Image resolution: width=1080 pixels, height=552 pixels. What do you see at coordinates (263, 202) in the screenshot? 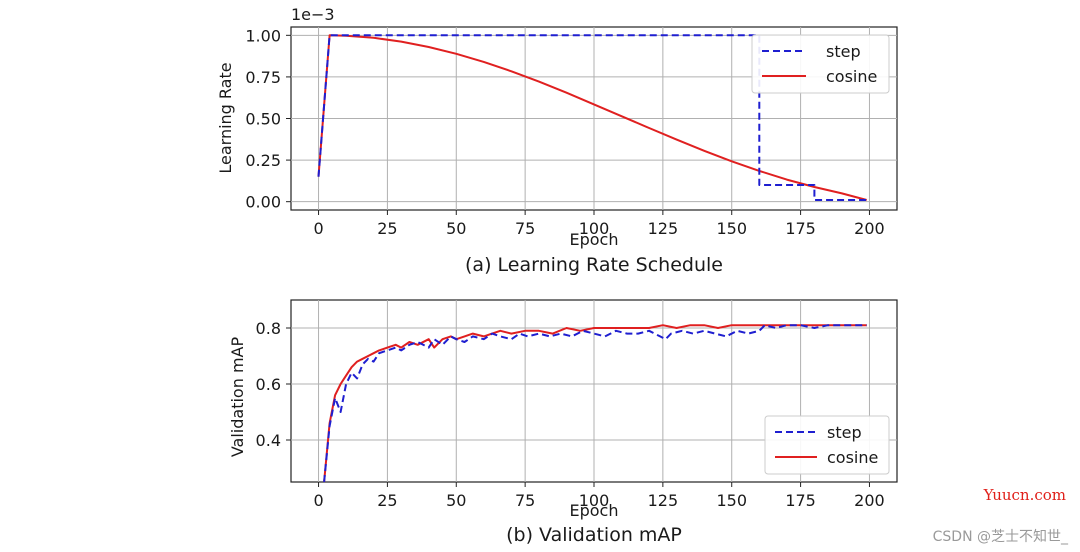
I see `y-tick-label: 0.00` at bounding box center [263, 202].